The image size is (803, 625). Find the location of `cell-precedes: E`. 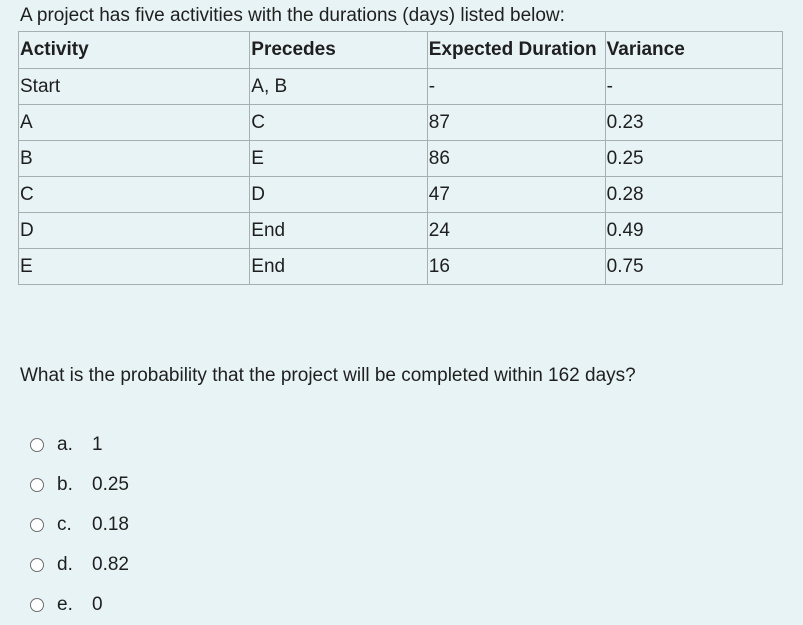

cell-precedes: E is located at coordinates (338, 158).